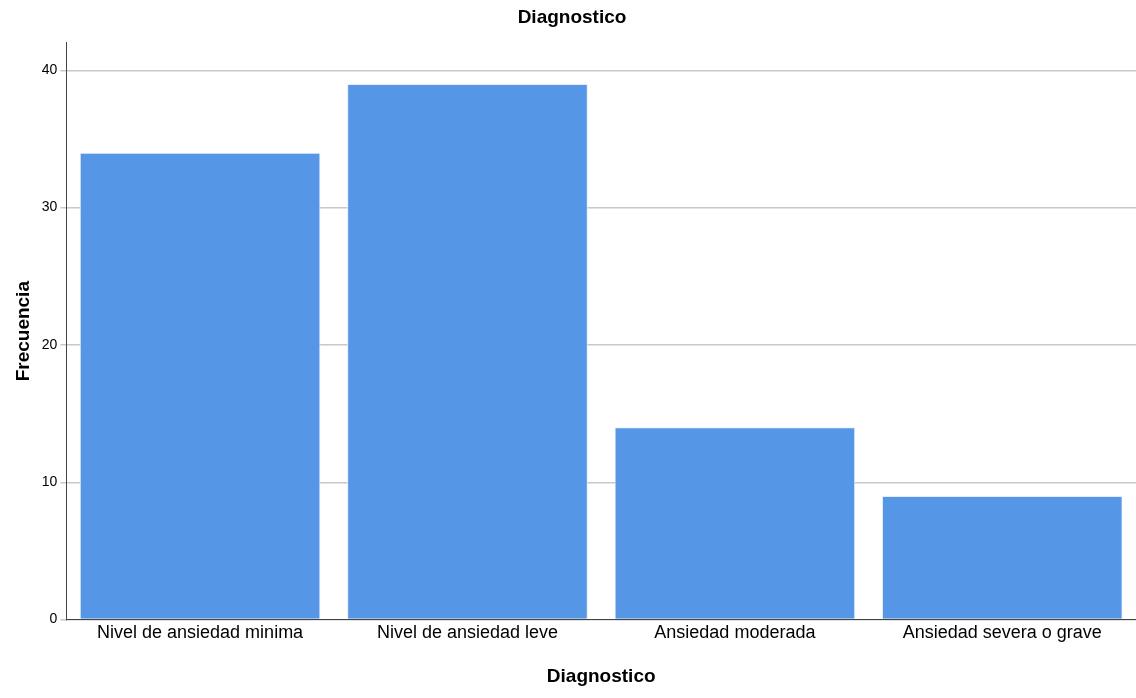  I want to click on y-tick-label: 40, so click(49, 69).